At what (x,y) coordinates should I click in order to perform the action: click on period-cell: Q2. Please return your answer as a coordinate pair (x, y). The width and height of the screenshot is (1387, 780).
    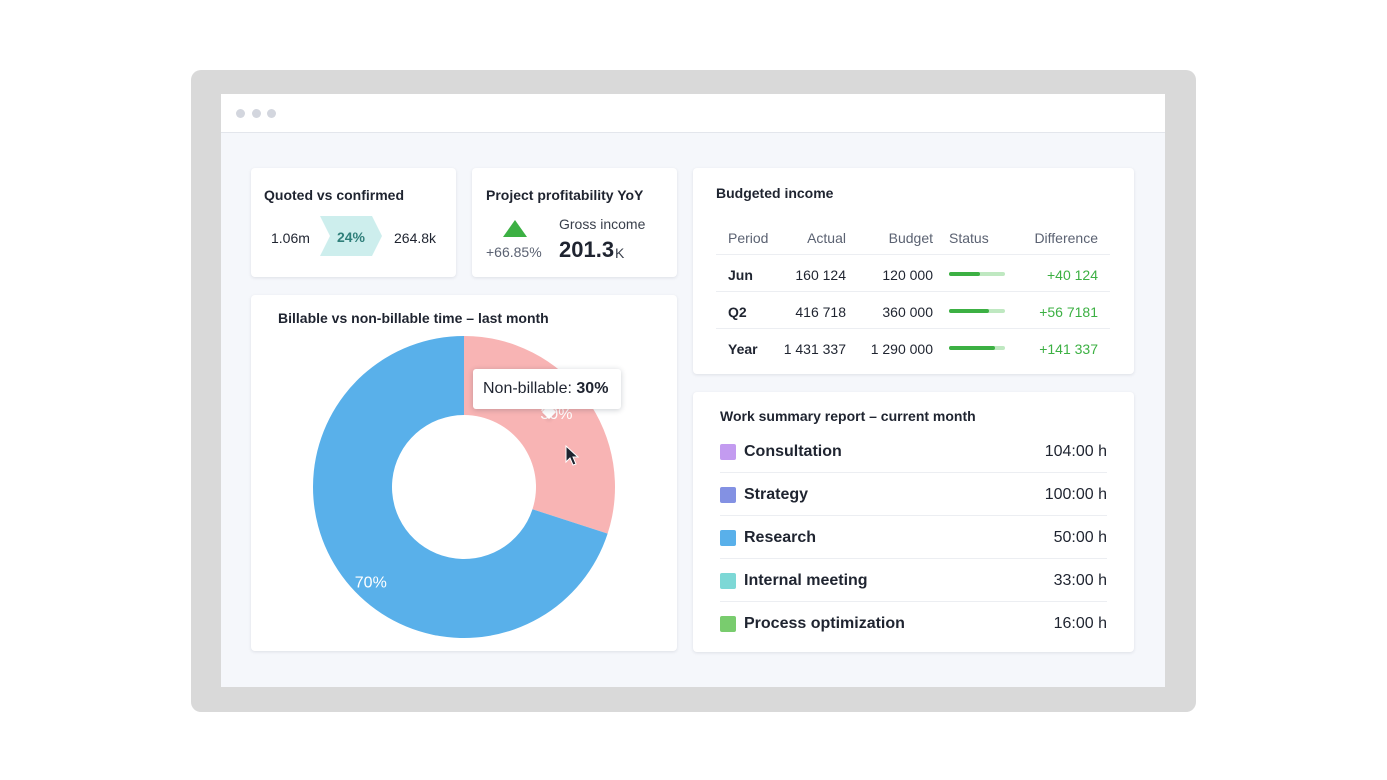
    Looking at the image, I should click on (737, 312).